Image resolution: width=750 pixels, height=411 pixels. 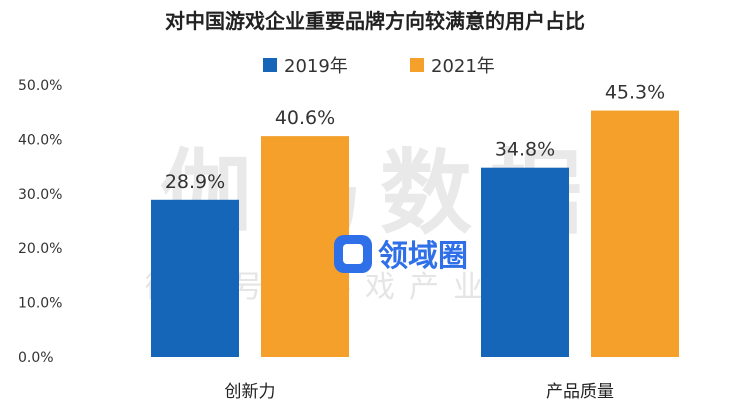 I want to click on legend-label: 2021年, so click(x=463, y=66).